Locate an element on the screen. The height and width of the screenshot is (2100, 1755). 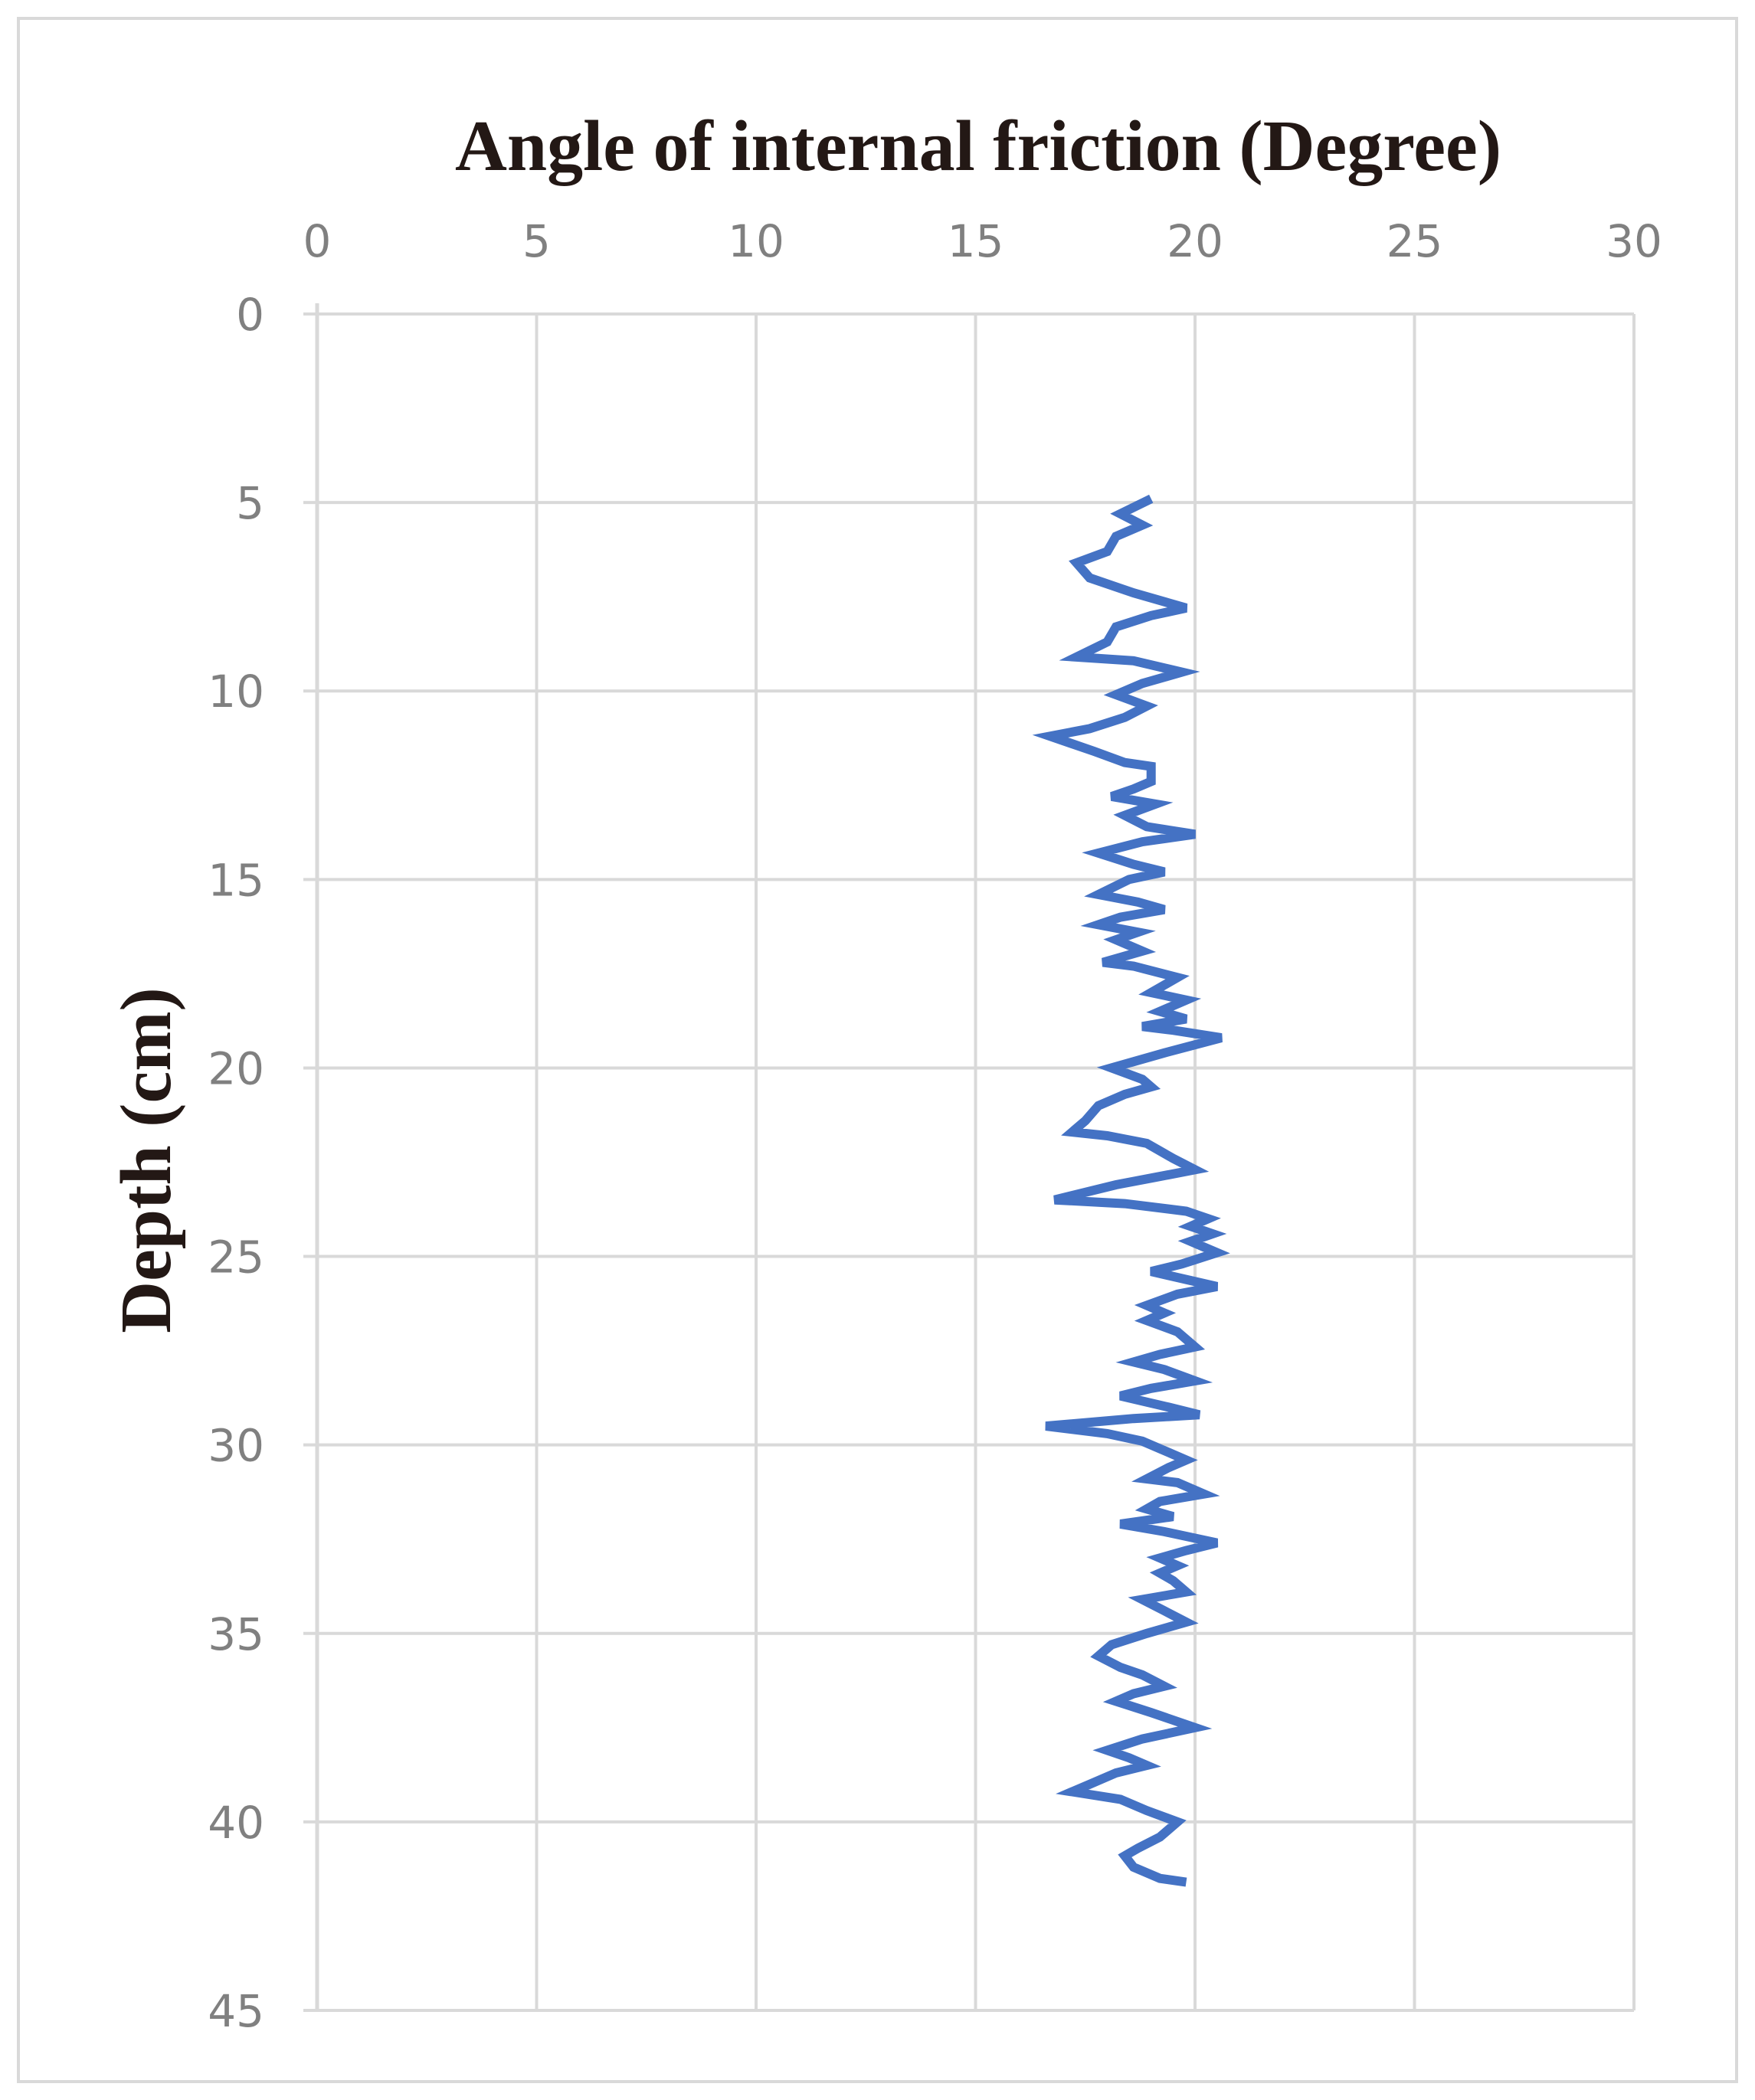
x-tick-label: 0 is located at coordinates (318, 241).